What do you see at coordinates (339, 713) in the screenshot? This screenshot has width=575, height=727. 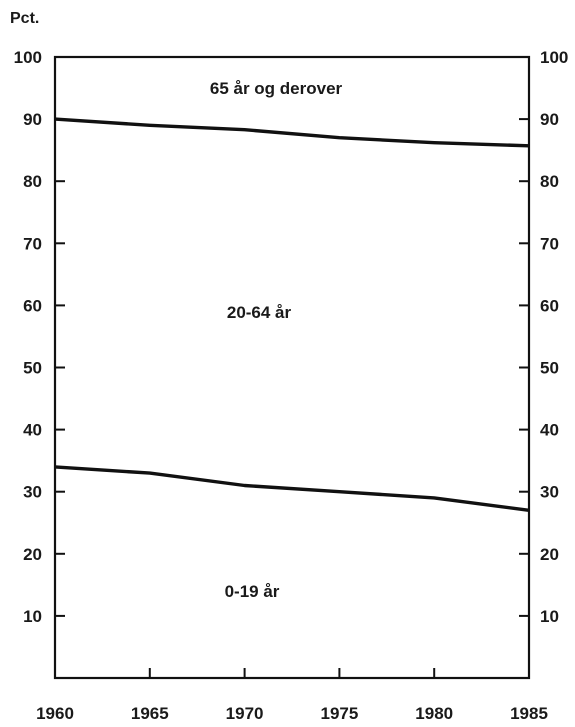 I see `x-tick-label: 1975` at bounding box center [339, 713].